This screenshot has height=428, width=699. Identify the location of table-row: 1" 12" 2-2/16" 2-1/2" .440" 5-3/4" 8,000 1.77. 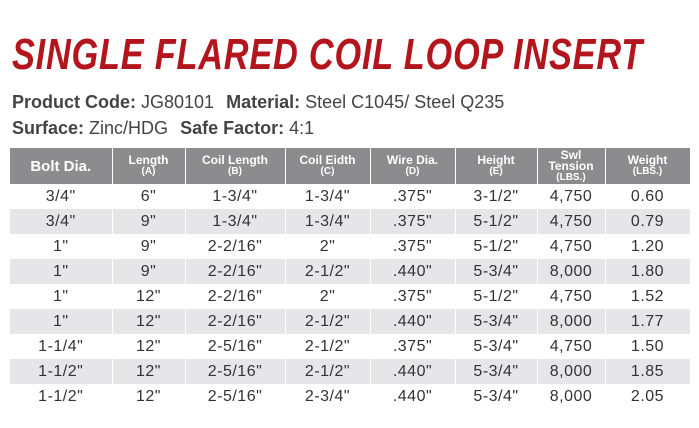
(350, 321).